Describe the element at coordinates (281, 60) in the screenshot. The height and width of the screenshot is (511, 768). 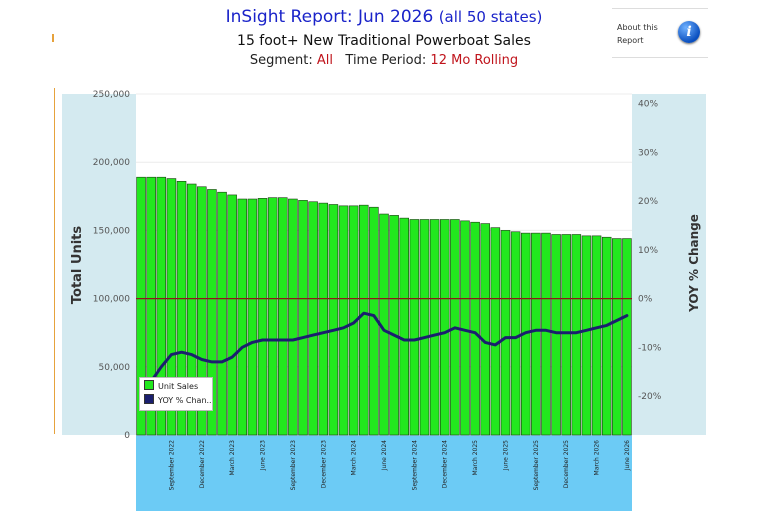
I see `segment-label: Segment:` at that location.